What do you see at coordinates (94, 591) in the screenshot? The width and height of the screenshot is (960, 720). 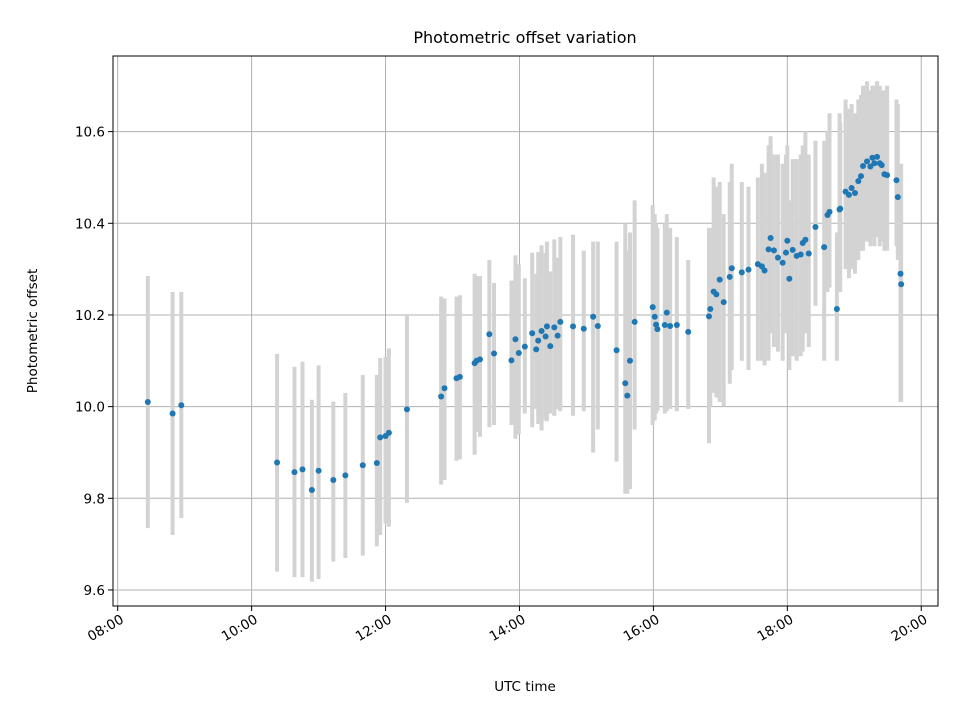 I see `y-tick-label: 9.6` at bounding box center [94, 591].